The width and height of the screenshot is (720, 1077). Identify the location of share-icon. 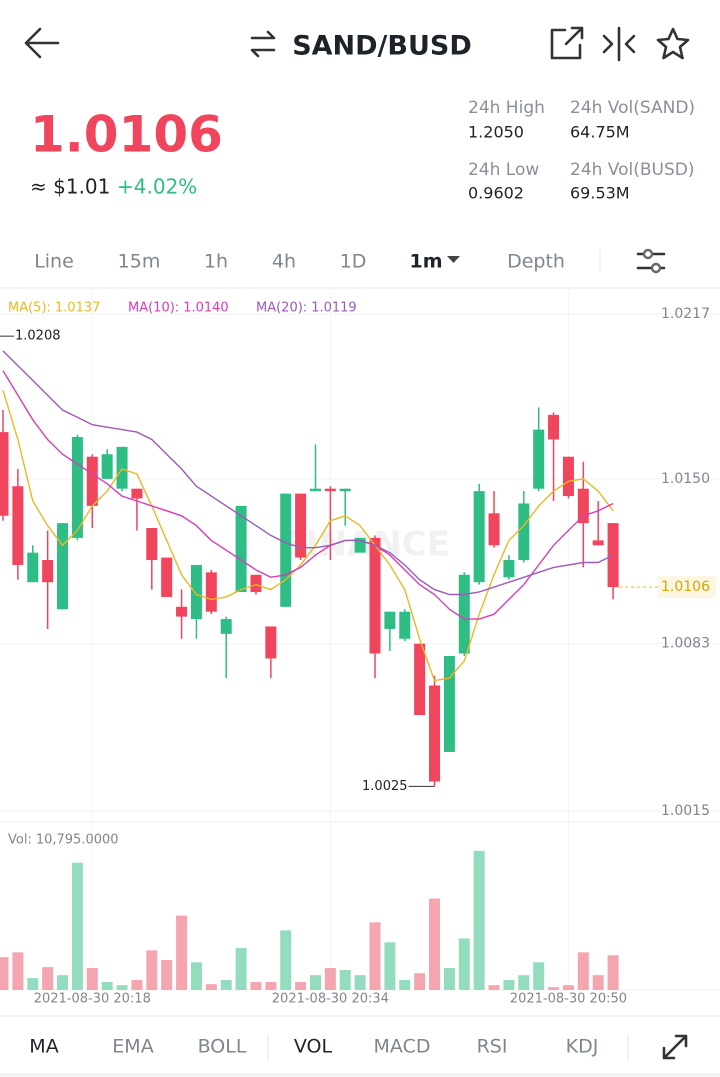
(567, 43).